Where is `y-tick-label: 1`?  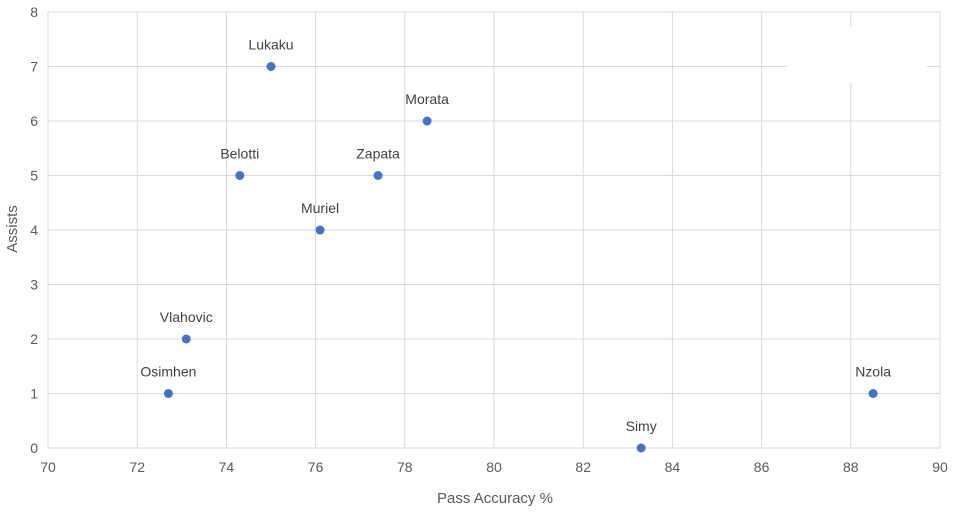 y-tick-label: 1 is located at coordinates (34, 394).